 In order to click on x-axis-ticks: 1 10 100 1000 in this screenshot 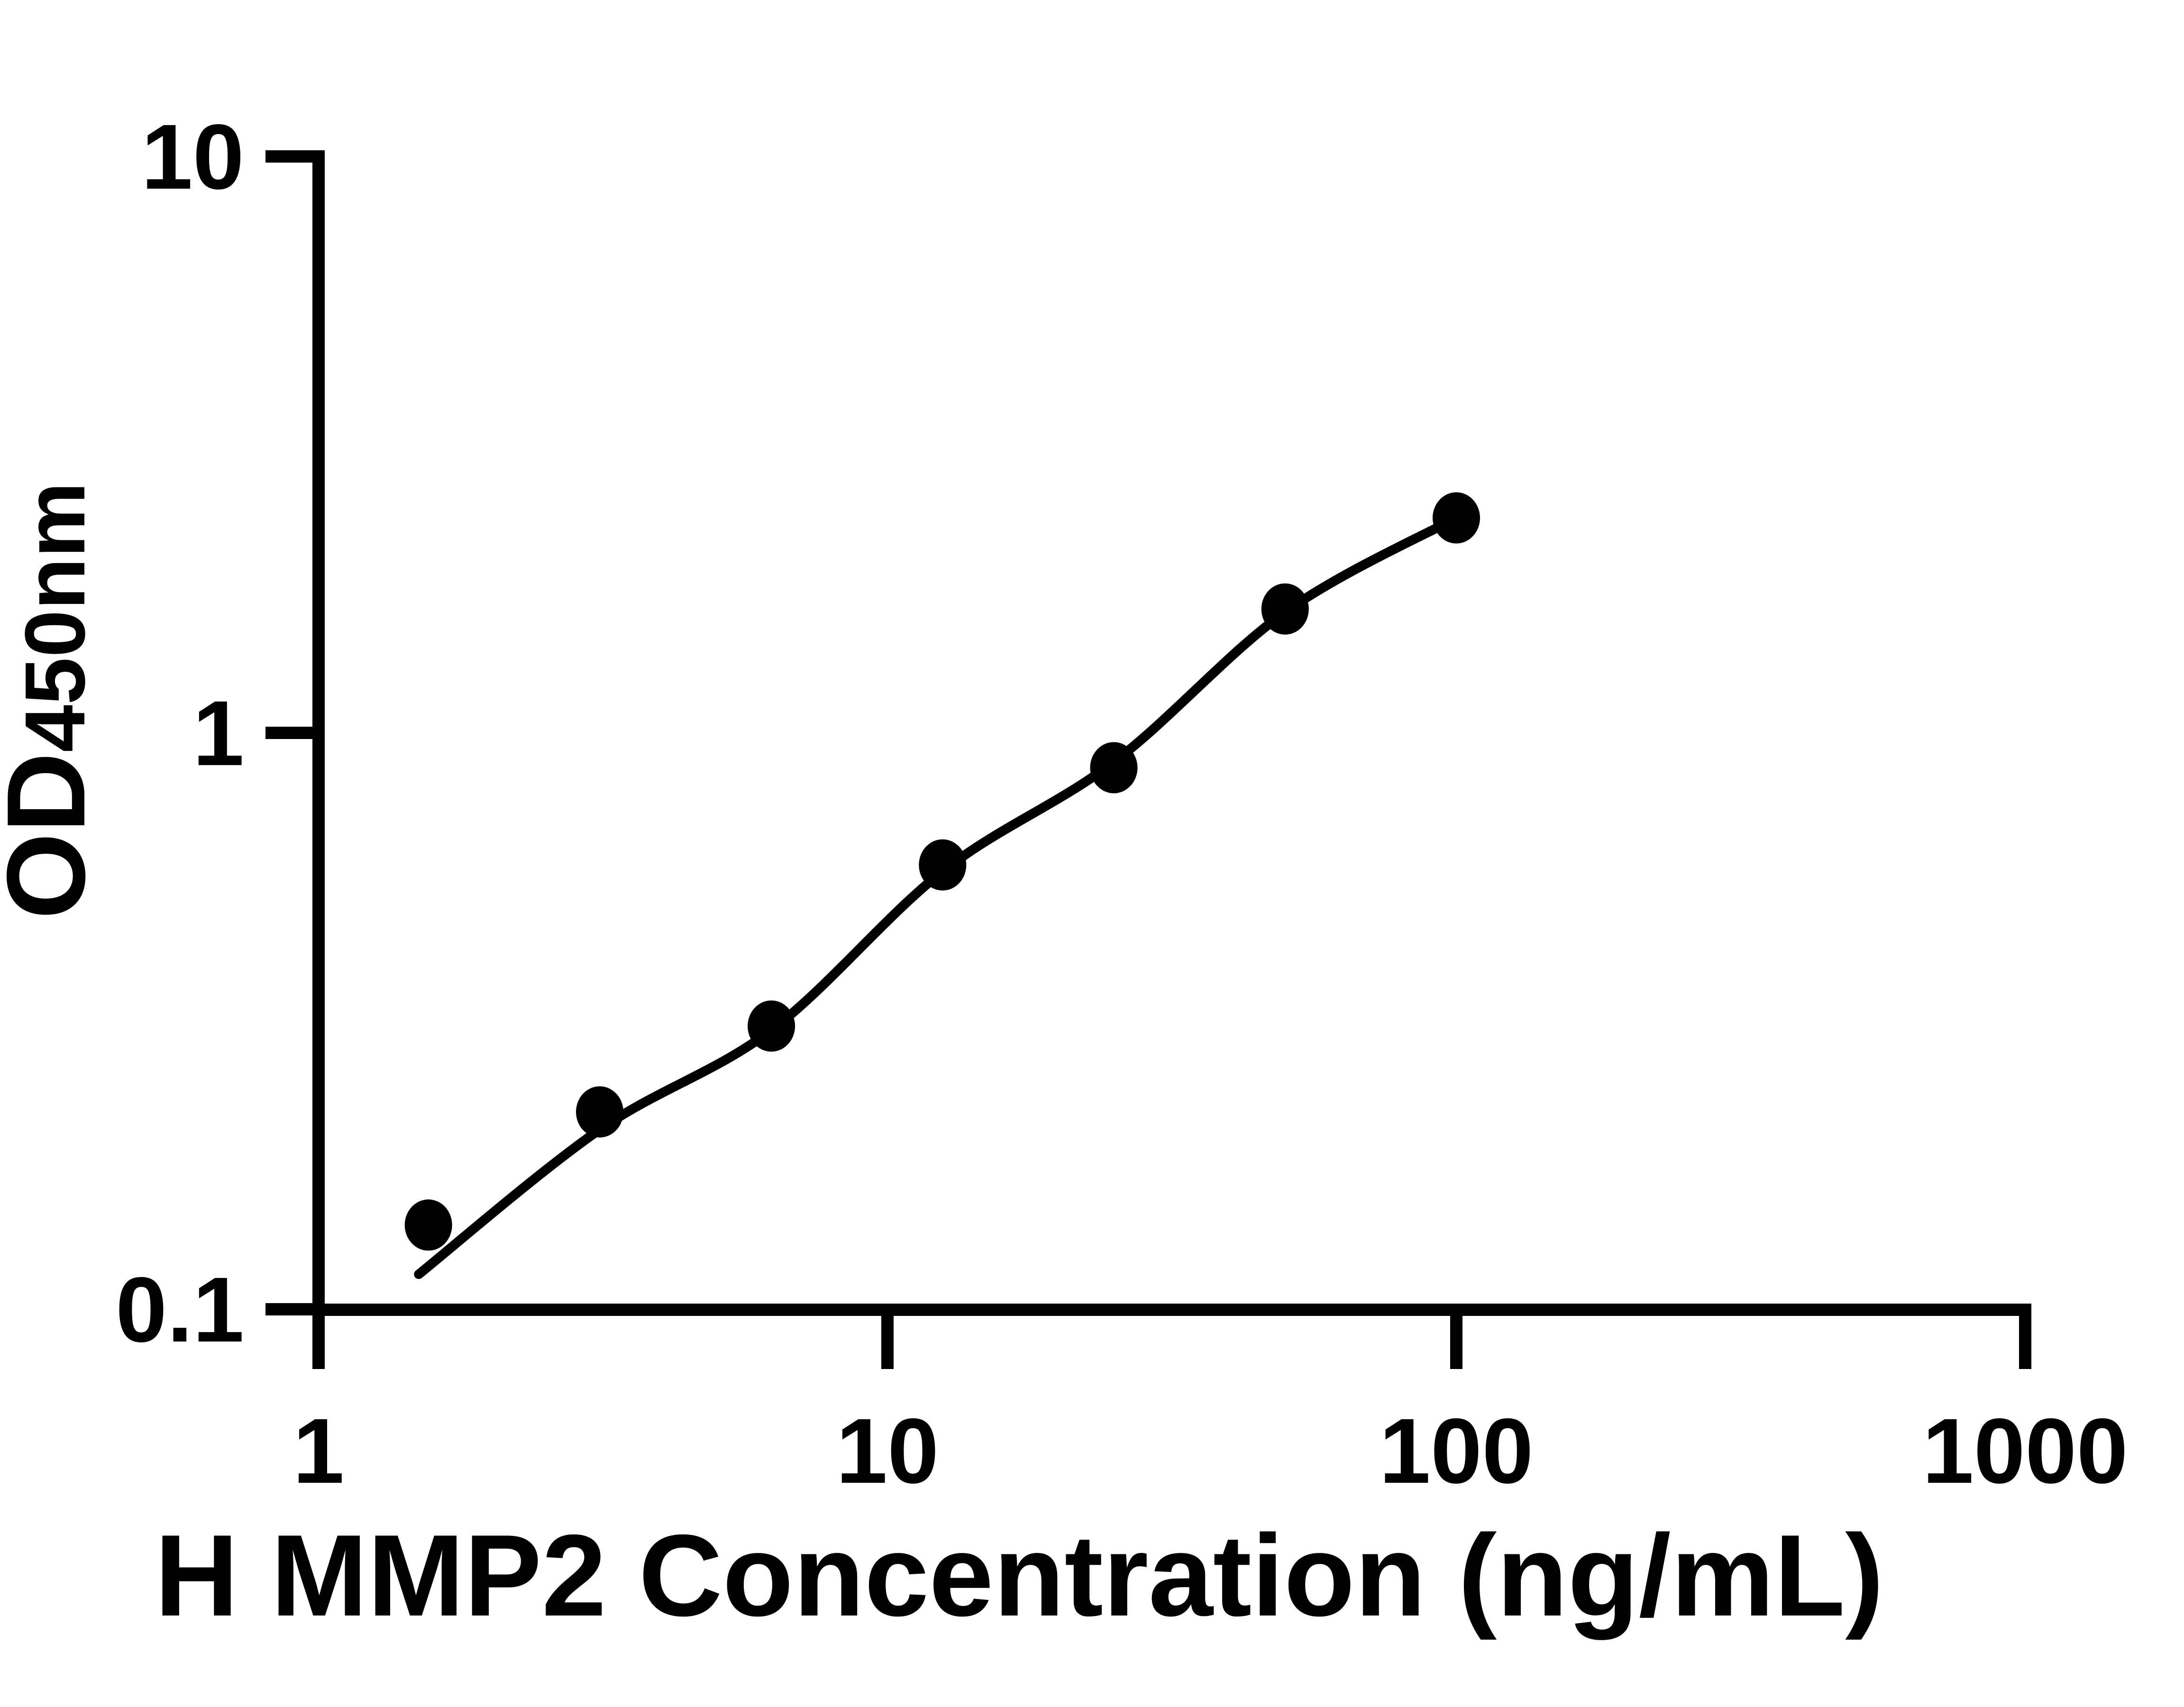, I will do `click(1210, 1410)`.